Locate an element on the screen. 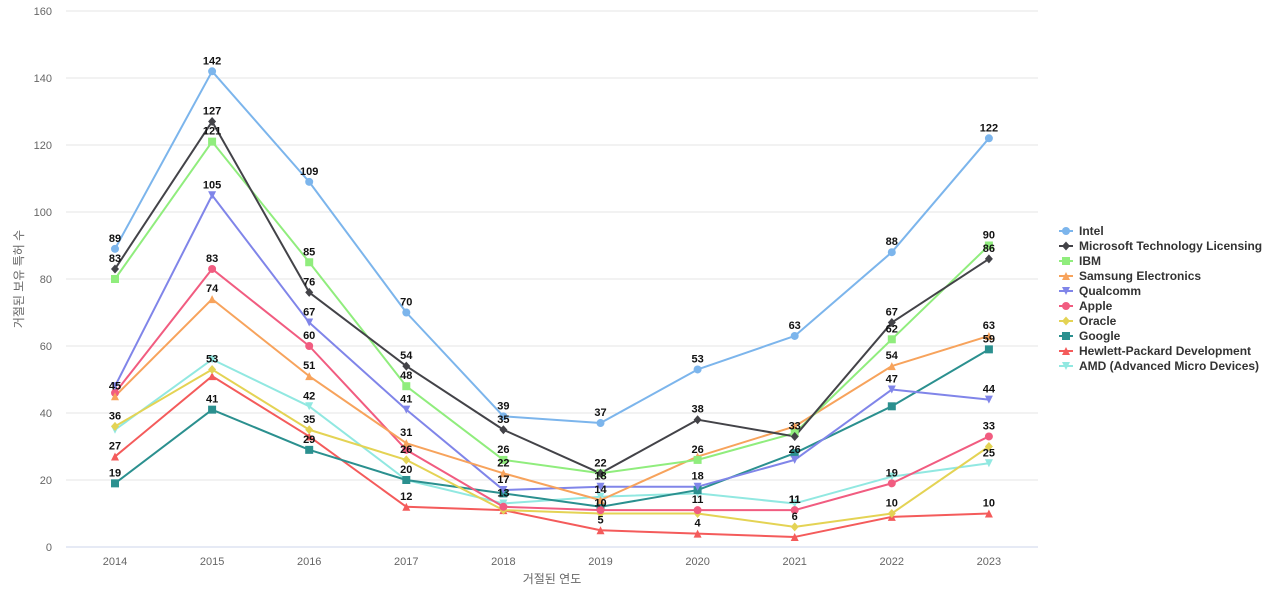 This screenshot has width=1280, height=600. legend-item: Apple is located at coordinates (1086, 306).